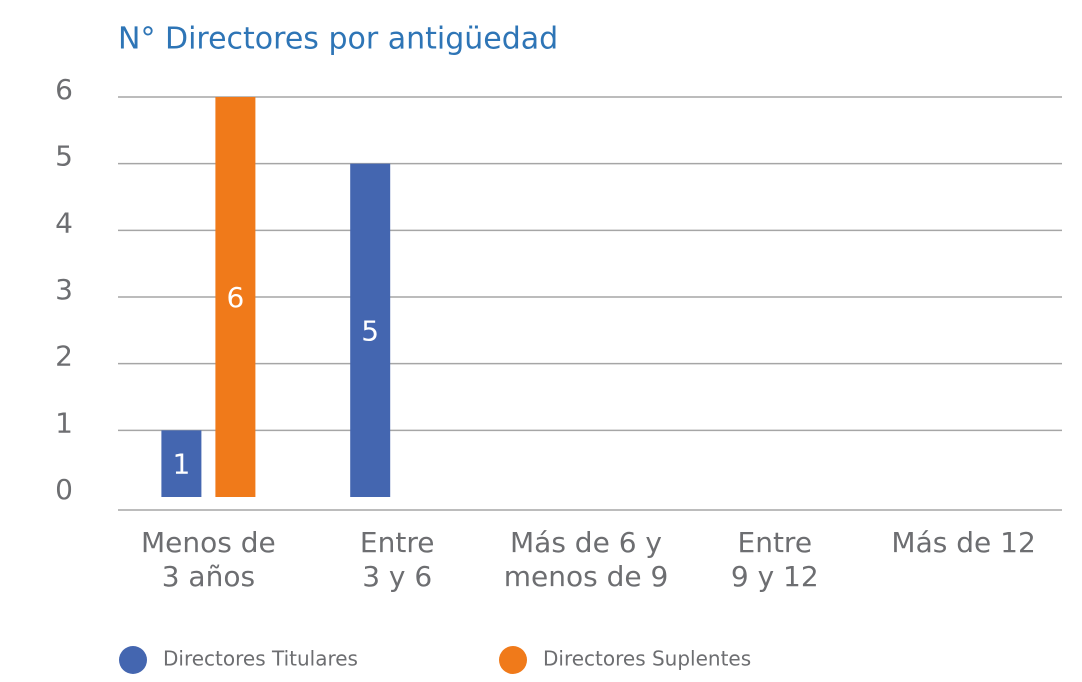  What do you see at coordinates (774, 559) in the screenshot?
I see `x-tick-label: Entre 9 y 12` at bounding box center [774, 559].